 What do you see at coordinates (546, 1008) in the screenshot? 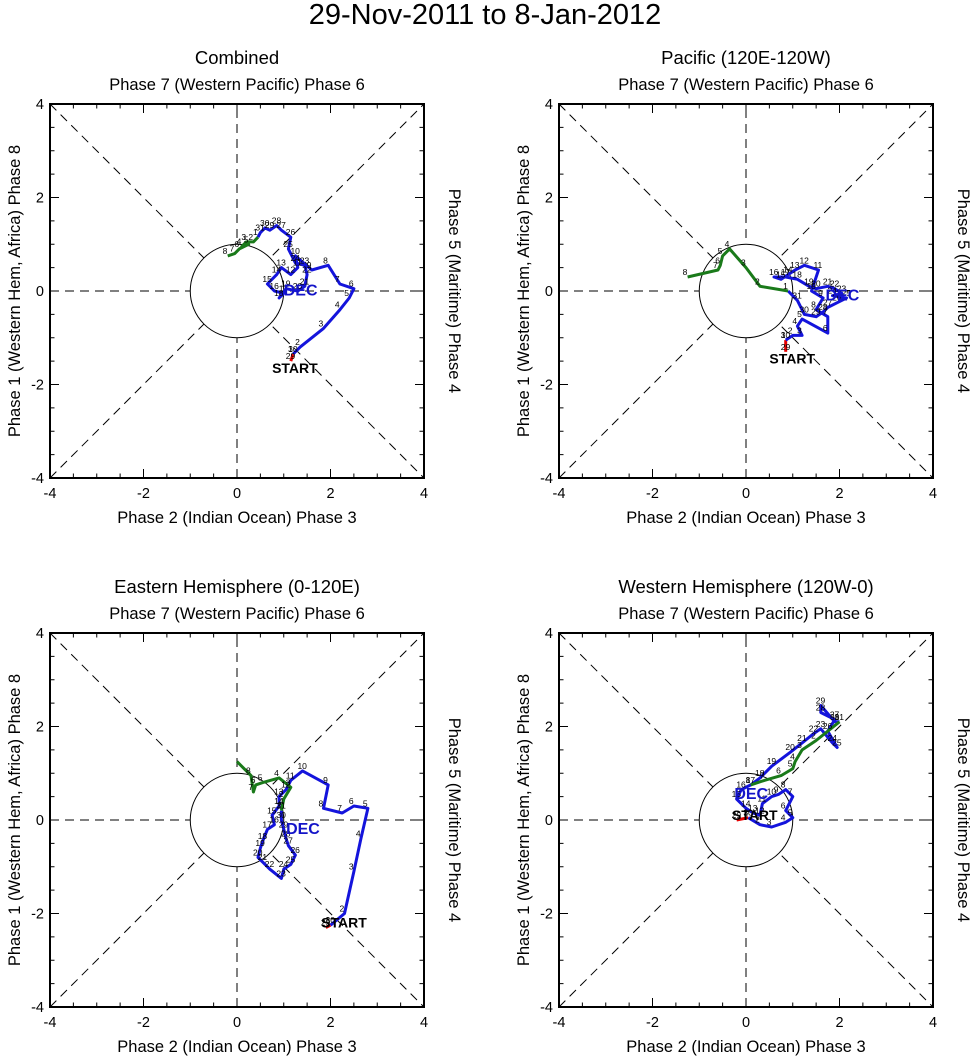
I see `y-tick-label: -4` at bounding box center [546, 1008].